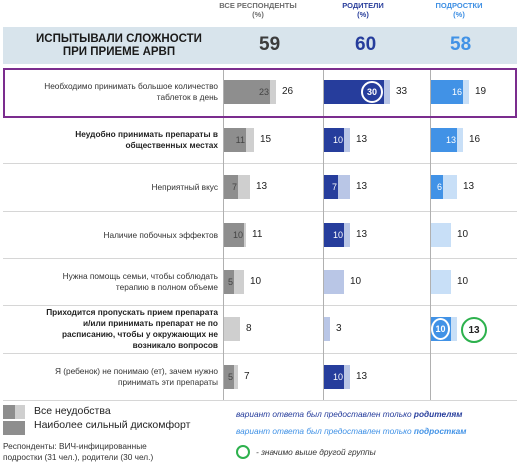 The image size is (520, 467). I want to click on note-parents-text: вариант ответа был предоставлен только, so click(325, 414).